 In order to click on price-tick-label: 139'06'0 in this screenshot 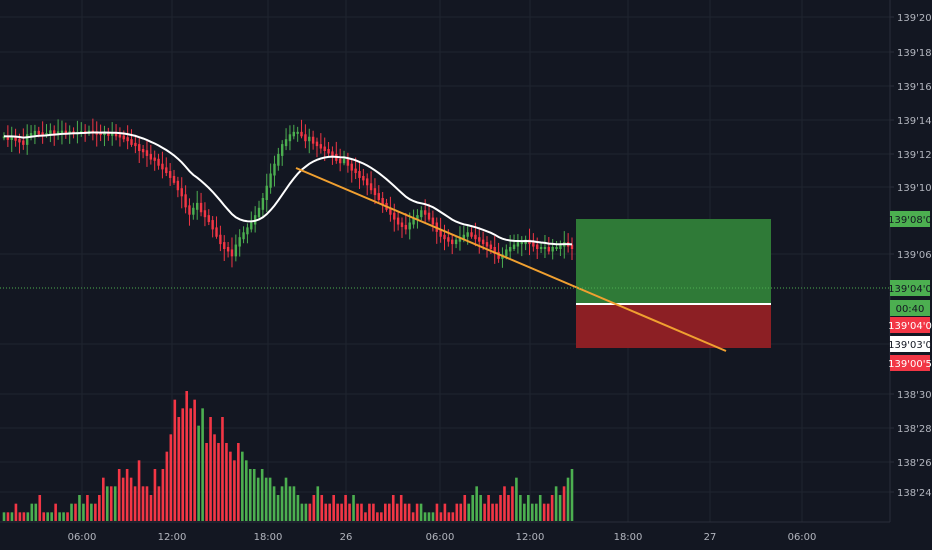, I will do `click(914, 255)`.